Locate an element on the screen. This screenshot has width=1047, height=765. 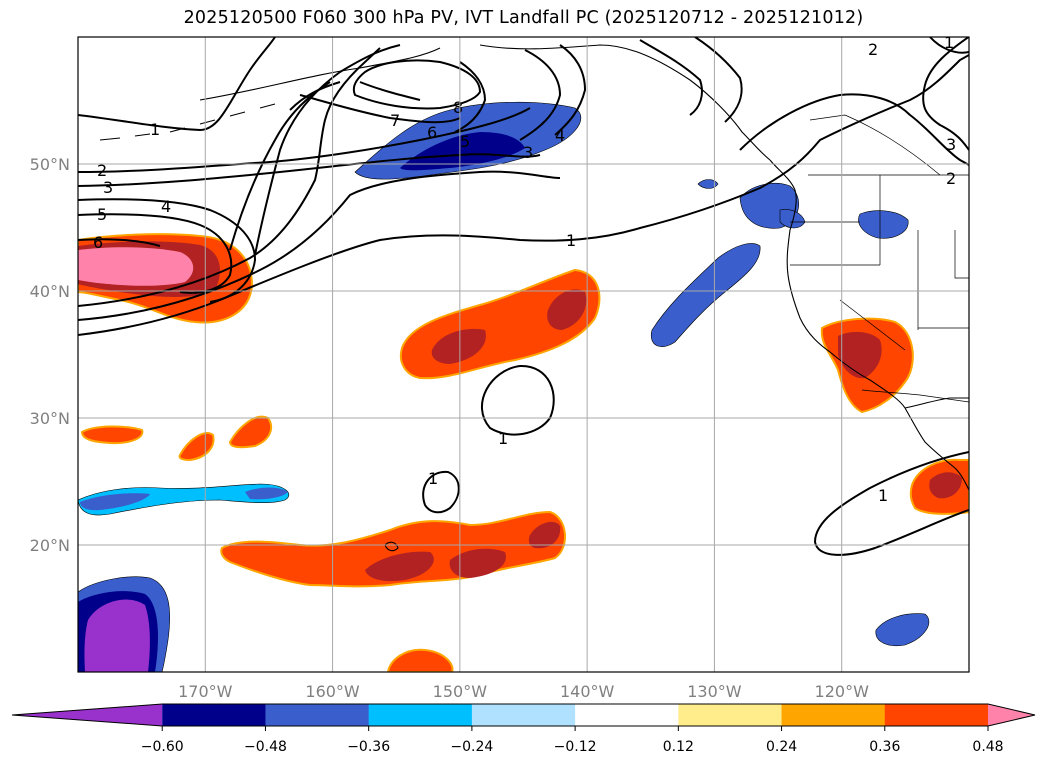
coastline-aleutians is located at coordinates (187, 122).